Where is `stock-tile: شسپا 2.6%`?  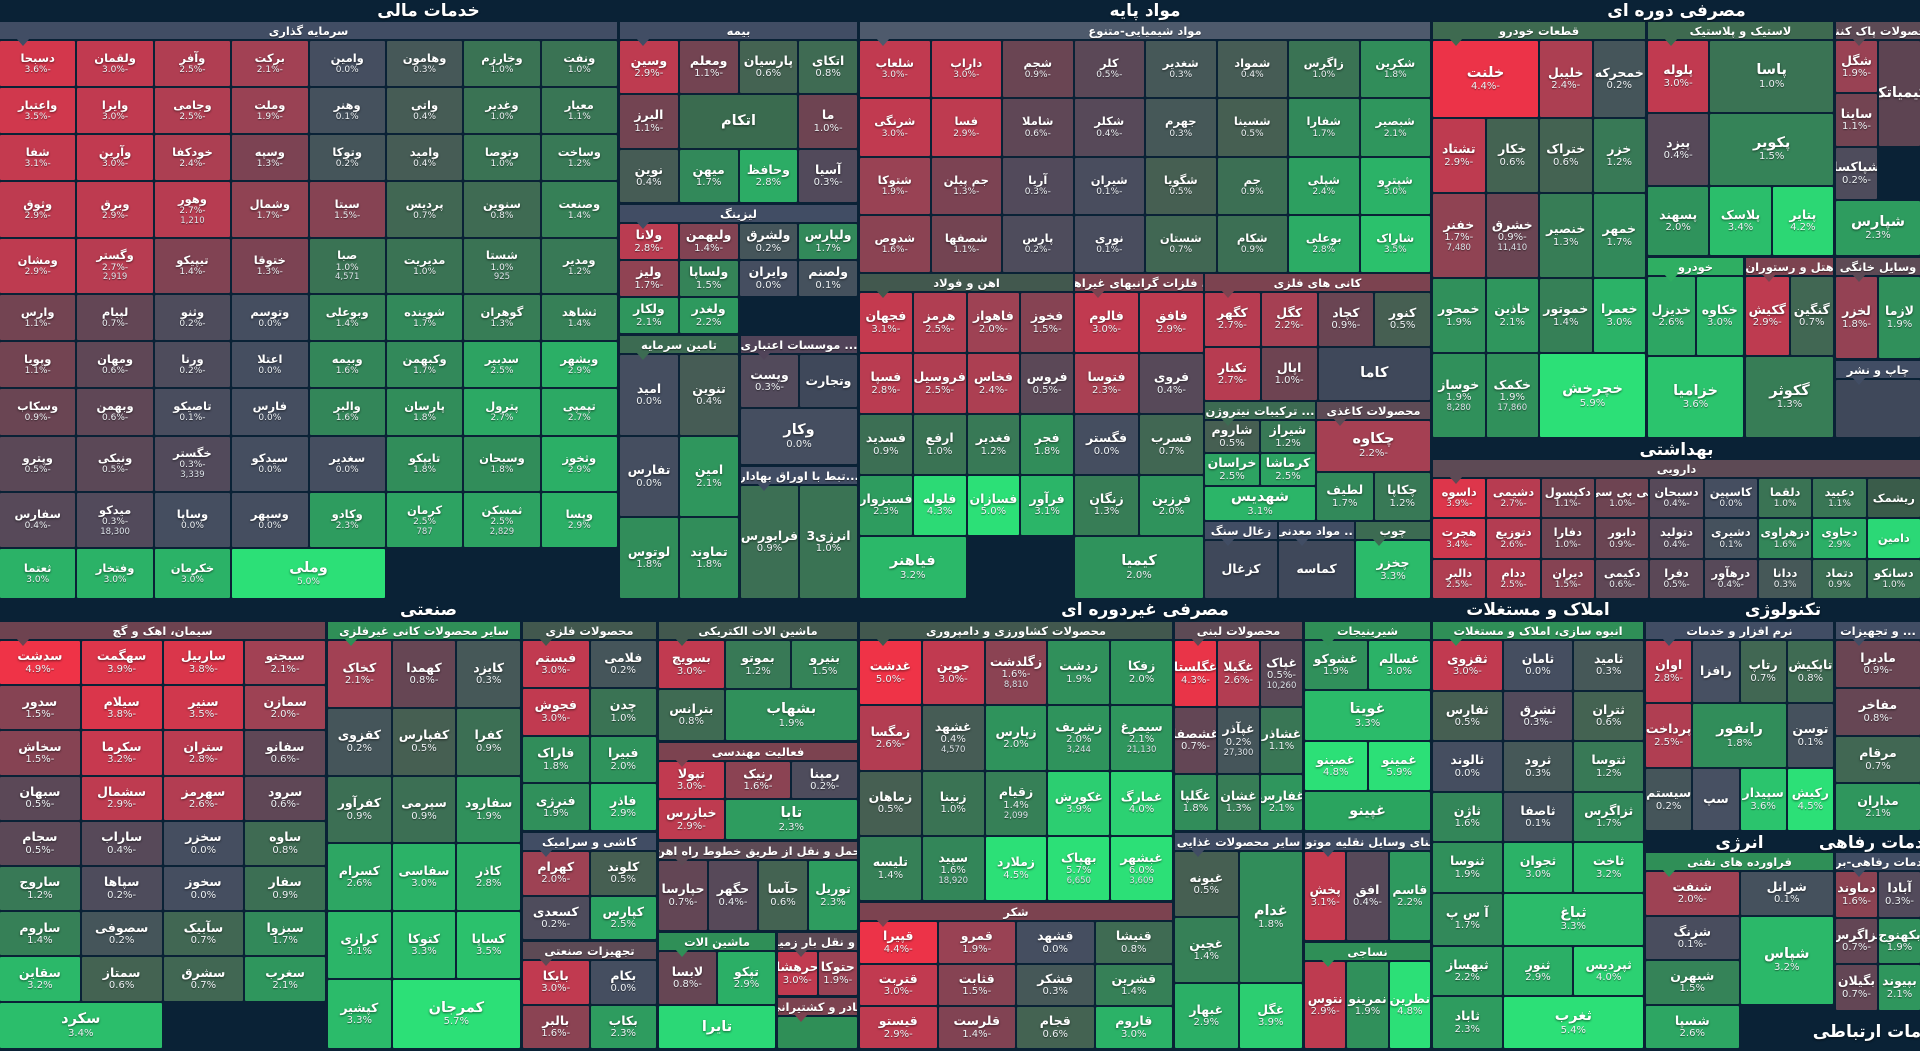
stock-tile: شسپا 2.6% is located at coordinates (1692, 1026).